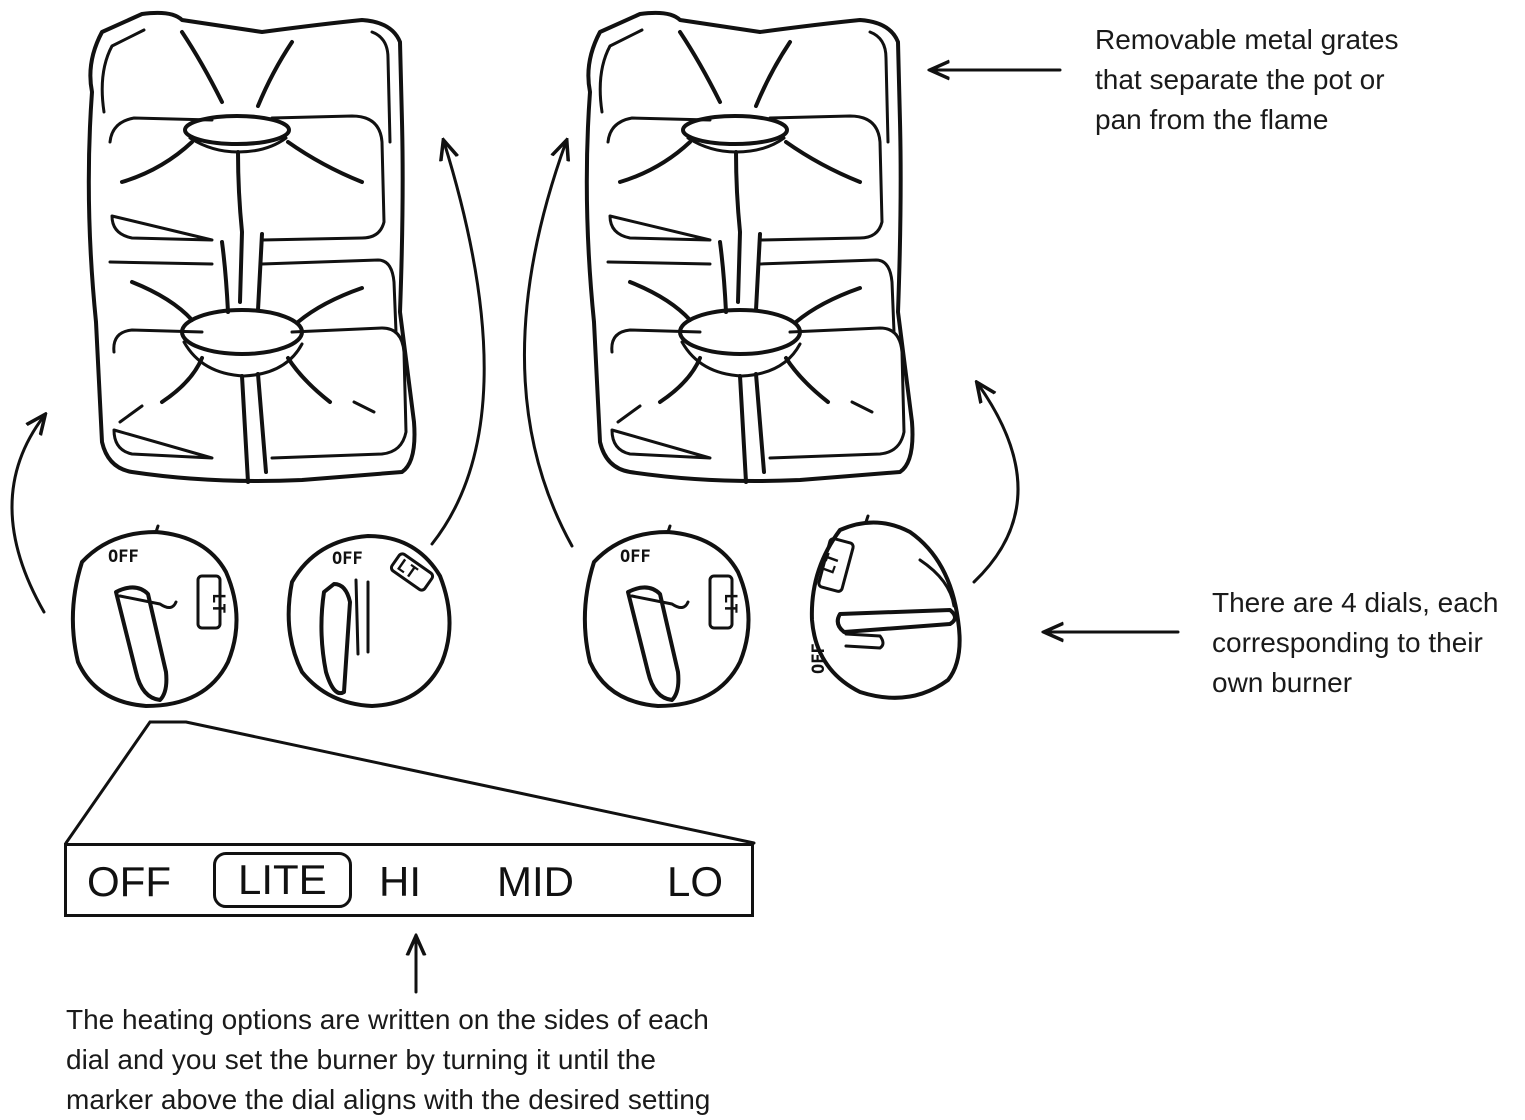 The image size is (1525, 1120). What do you see at coordinates (1212, 119) in the screenshot?
I see `grates-annotation-line: pan from the flame` at bounding box center [1212, 119].